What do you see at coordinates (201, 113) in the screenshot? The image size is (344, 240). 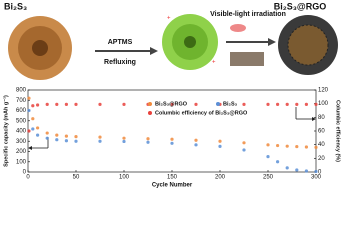 I see `legend-label: Columbic efficiency of Bi₂S₃@RGO` at bounding box center [201, 113].